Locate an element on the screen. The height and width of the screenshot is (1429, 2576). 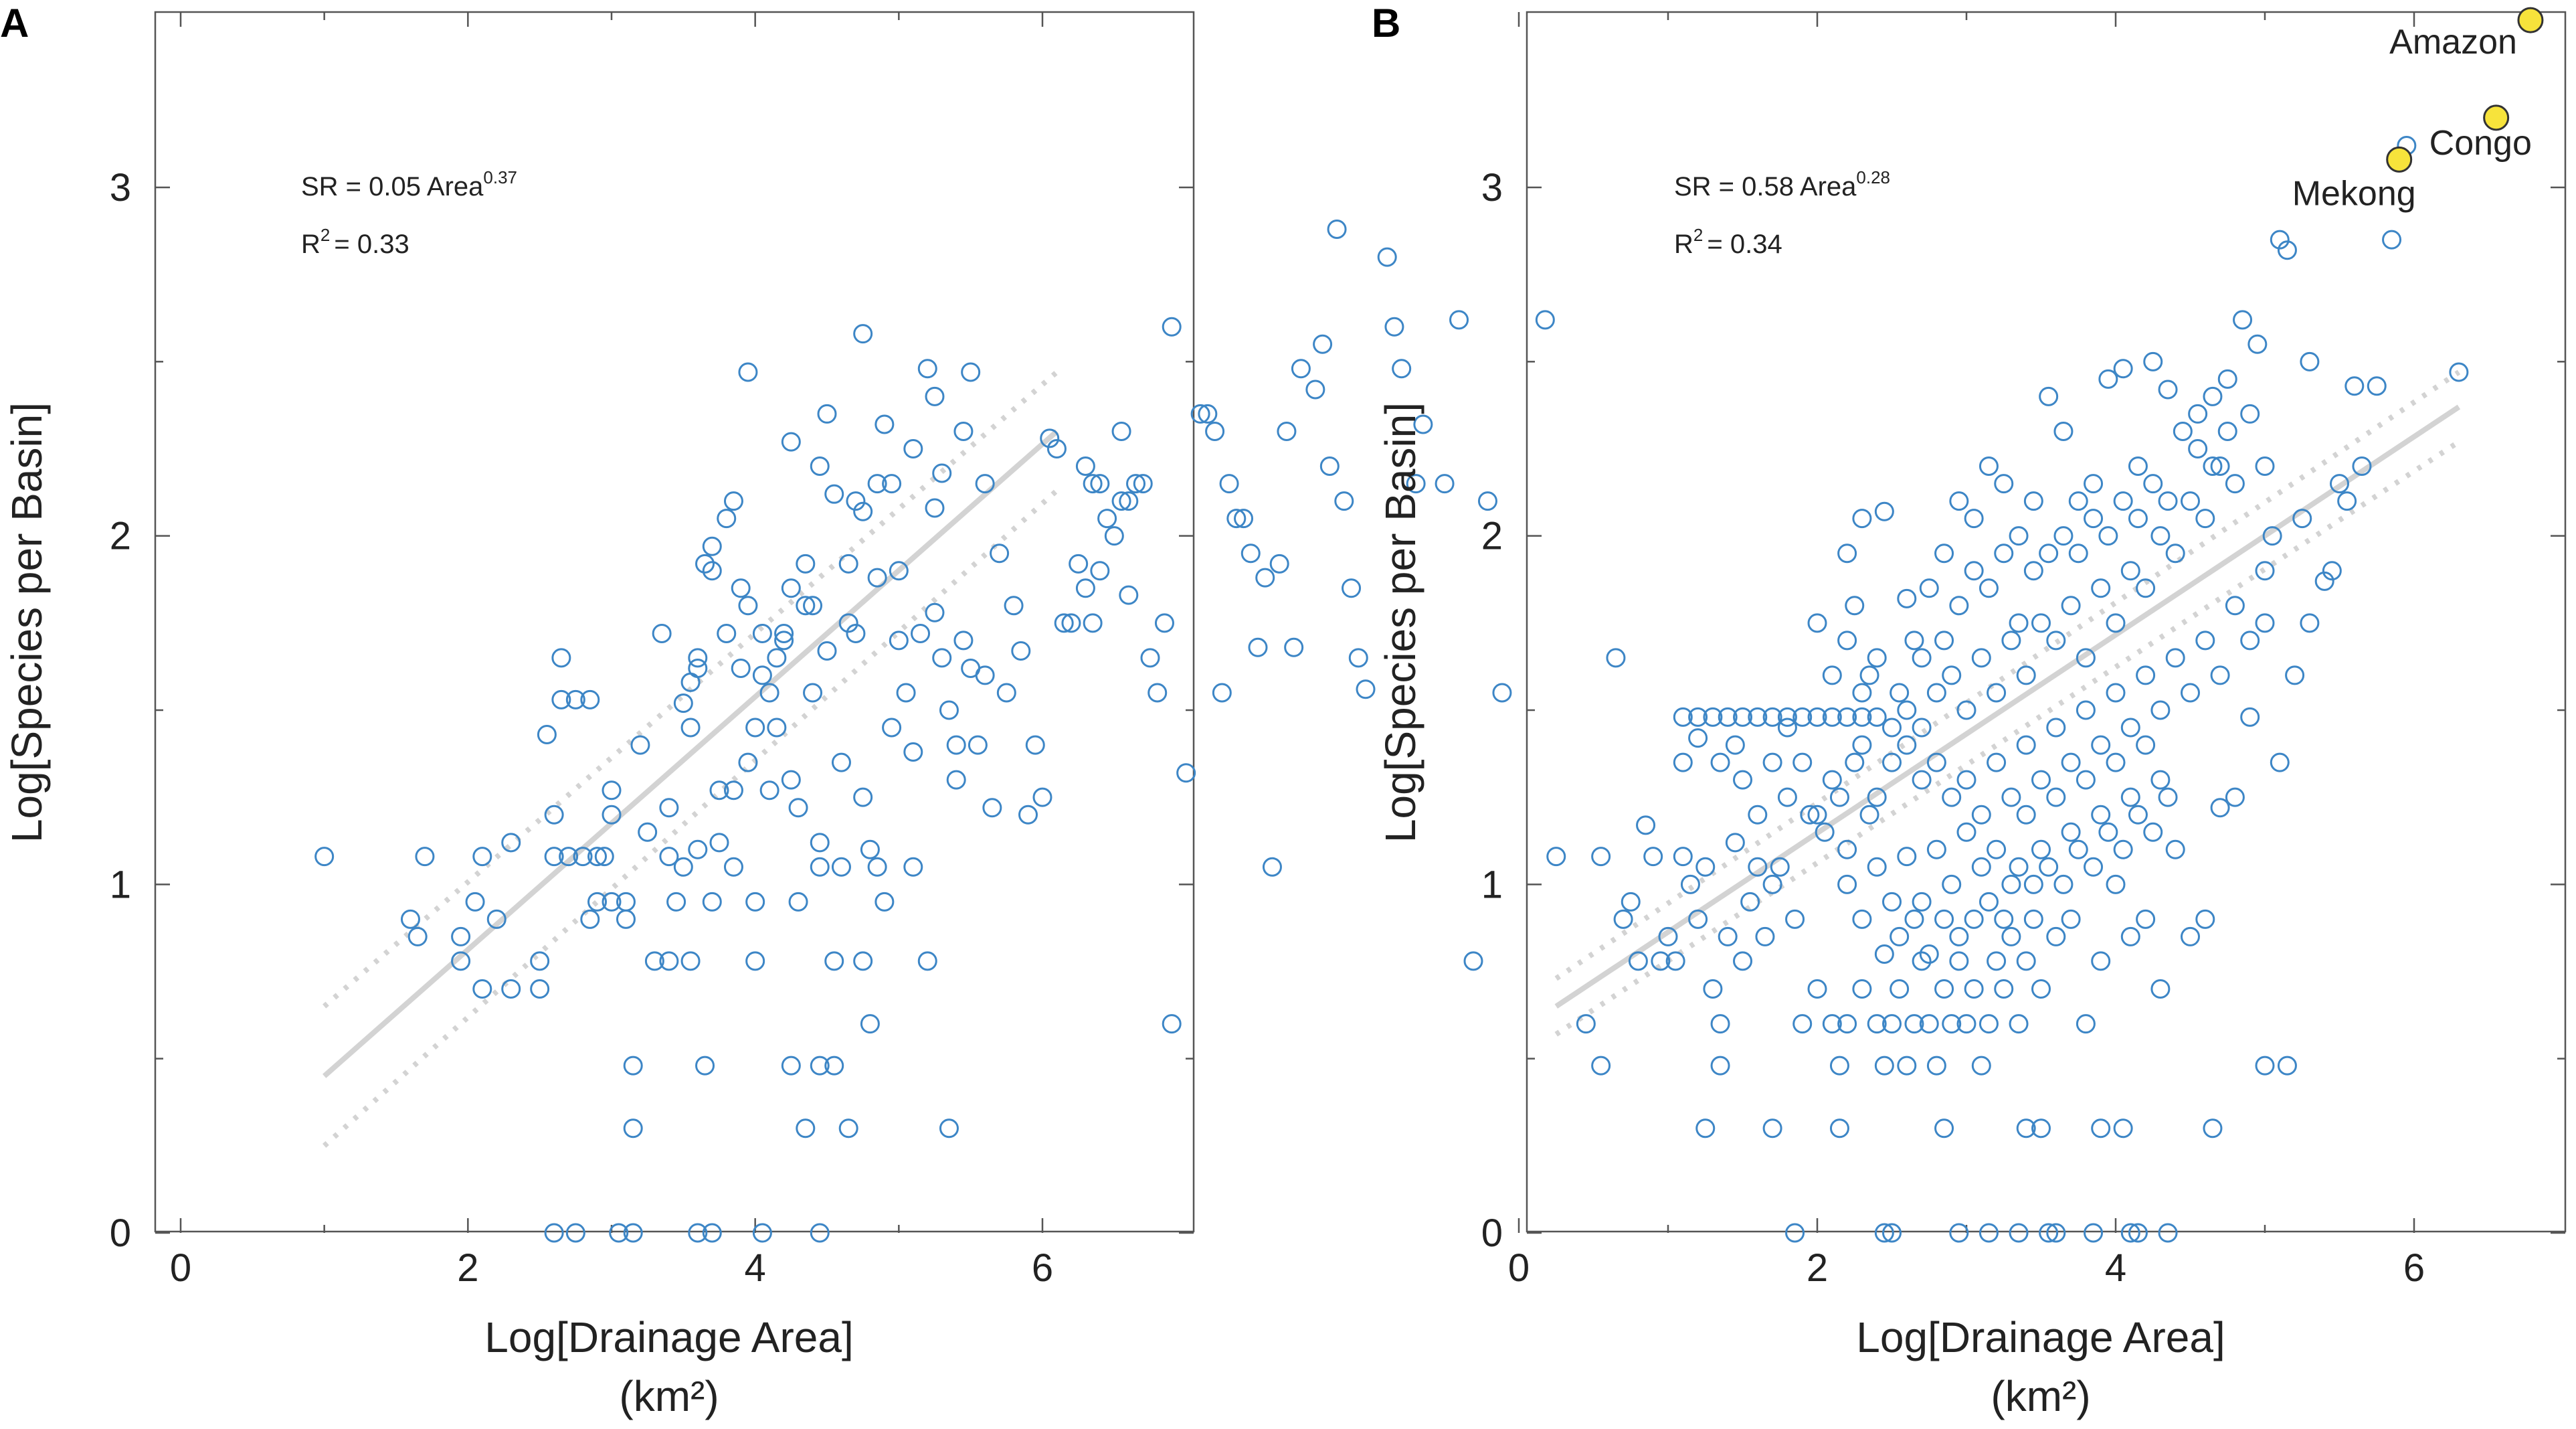
y-tick-label-b: 0 is located at coordinates (1492, 1233).